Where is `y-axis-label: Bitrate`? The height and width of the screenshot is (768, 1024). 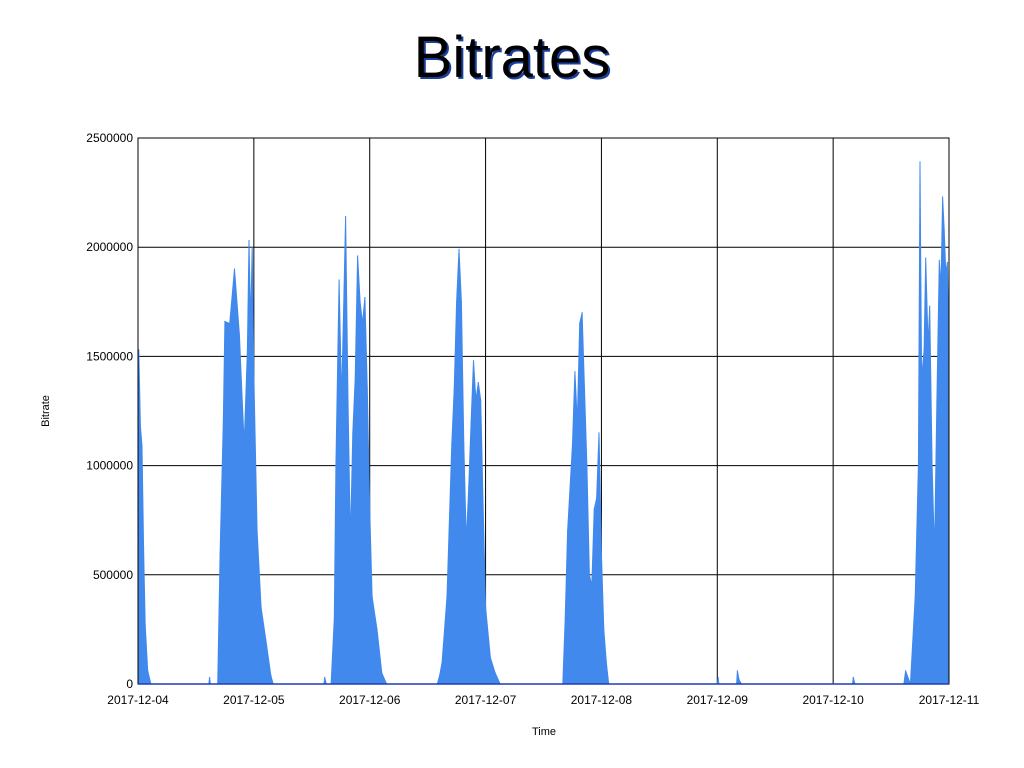
y-axis-label: Bitrate is located at coordinates (46, 411).